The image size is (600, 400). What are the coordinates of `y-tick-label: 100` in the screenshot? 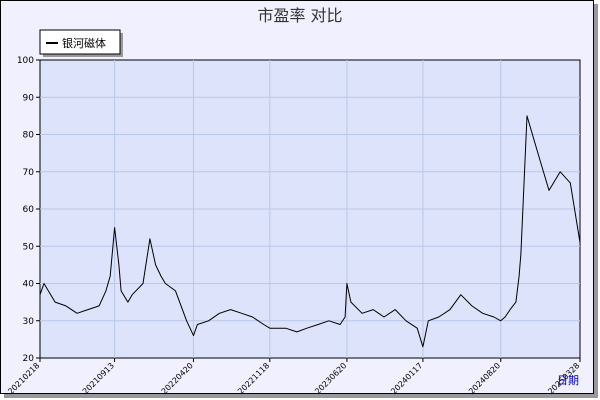 It's located at (25, 61).